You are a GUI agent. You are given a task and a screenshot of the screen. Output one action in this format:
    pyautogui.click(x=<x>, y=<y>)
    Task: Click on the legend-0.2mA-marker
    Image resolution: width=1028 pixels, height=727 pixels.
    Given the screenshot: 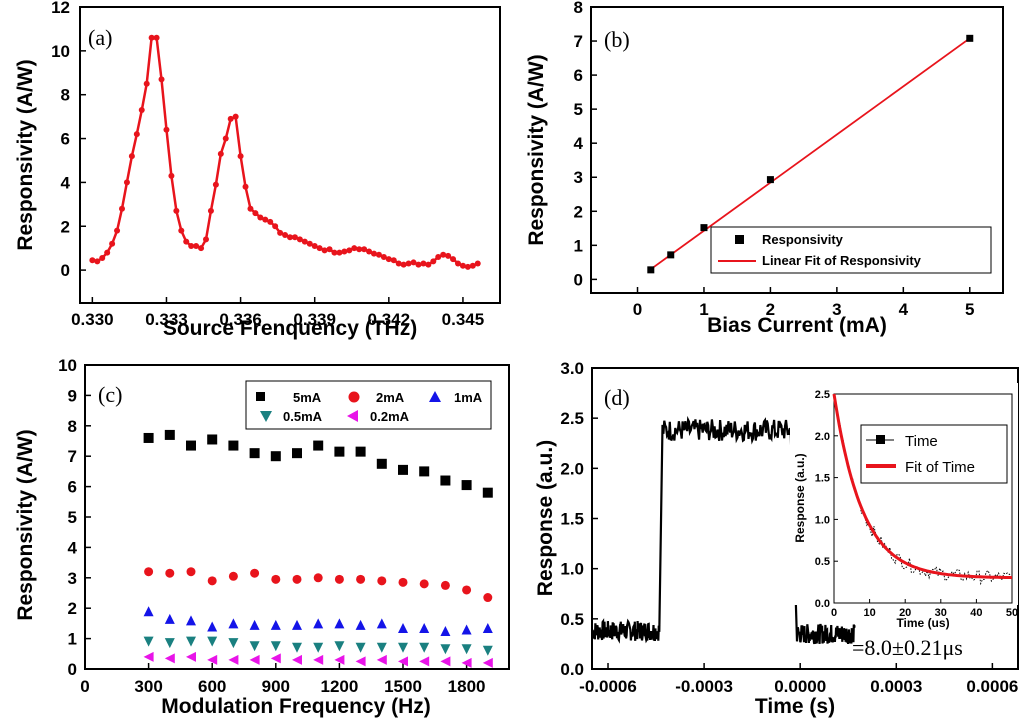 What is the action you would take?
    pyautogui.click(x=352, y=416)
    